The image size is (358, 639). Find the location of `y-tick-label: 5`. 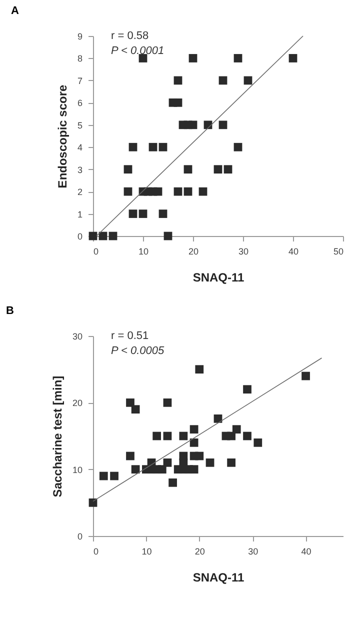

y-tick-label: 5 is located at coordinates (79, 125).